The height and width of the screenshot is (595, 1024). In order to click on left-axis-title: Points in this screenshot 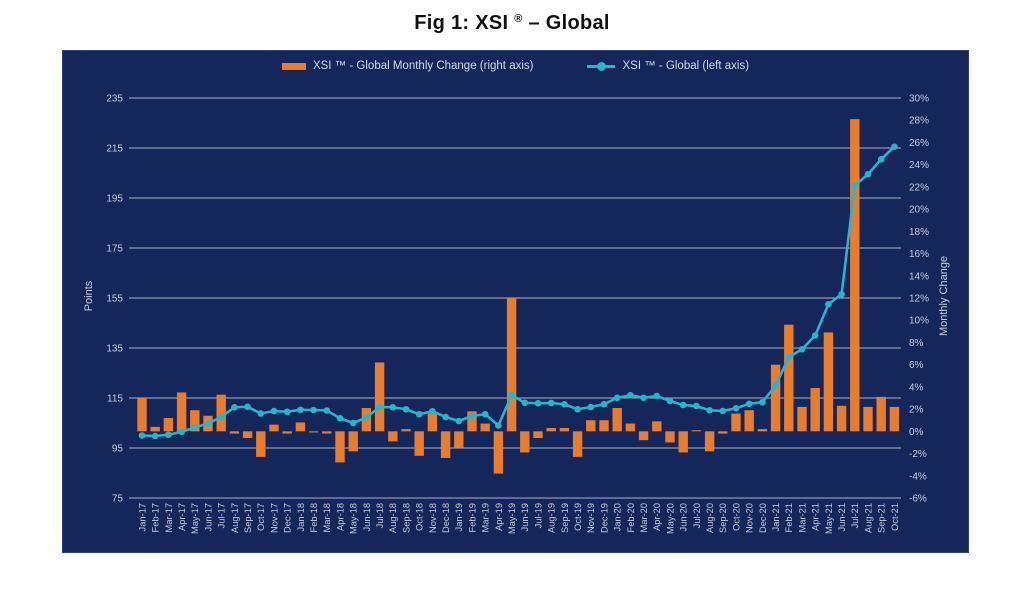, I will do `click(89, 296)`.